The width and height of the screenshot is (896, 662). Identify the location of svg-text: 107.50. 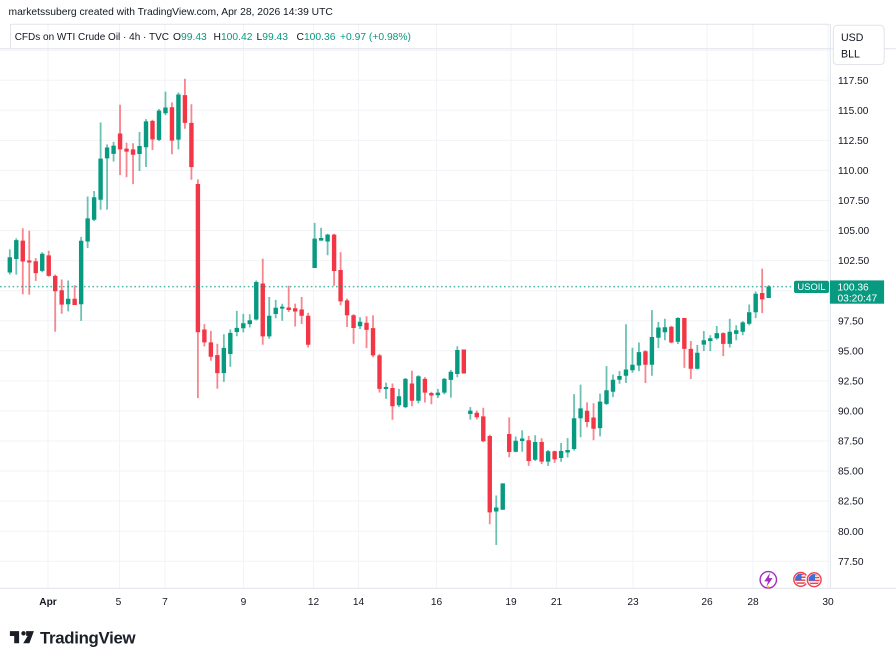
(853, 201).